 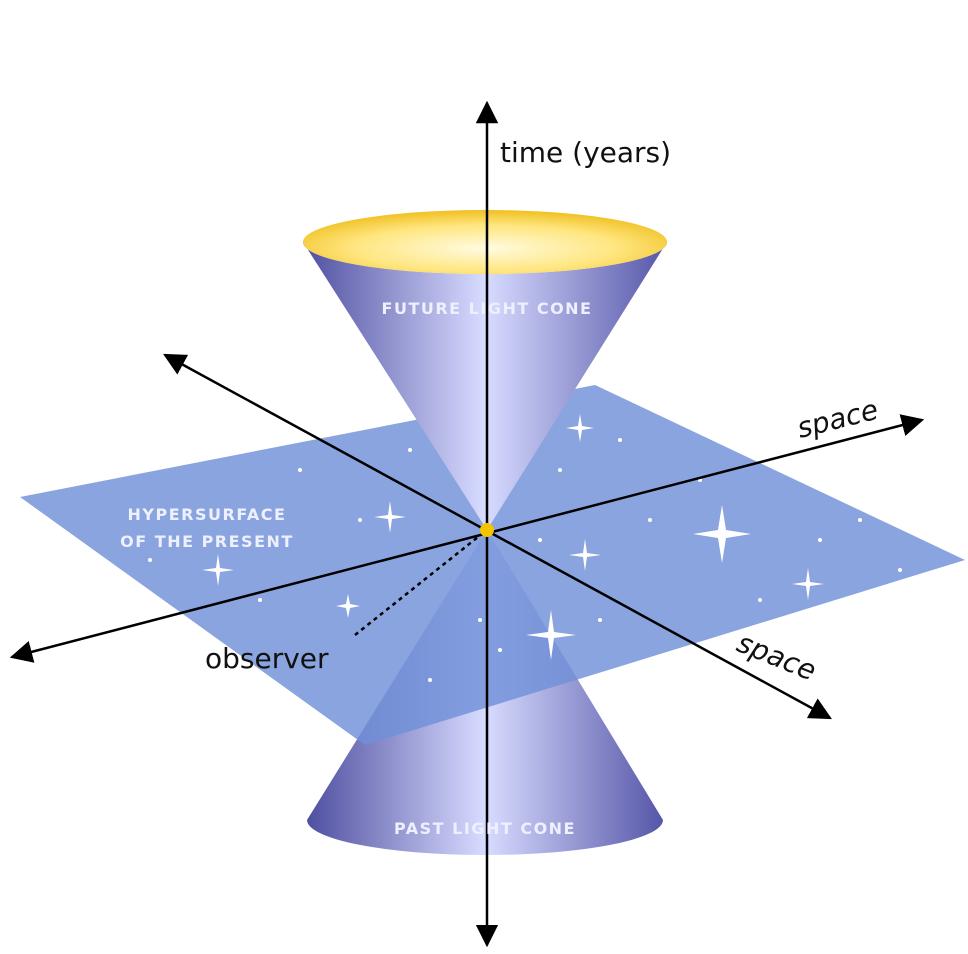 I want to click on future-cone-mouth, so click(x=485, y=242).